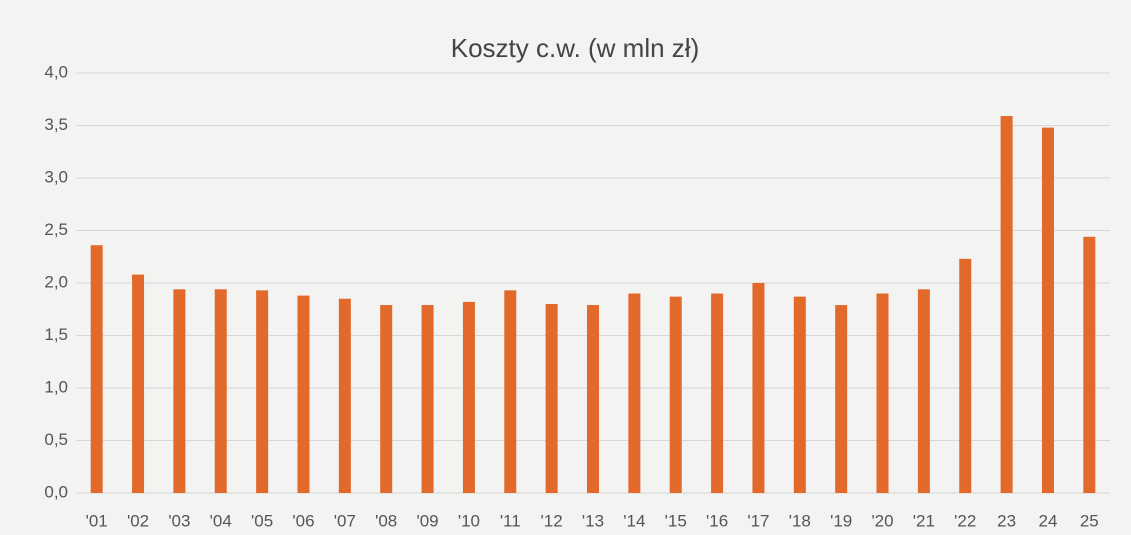 This screenshot has width=1131, height=535. Describe the element at coordinates (56, 386) in the screenshot. I see `y-tick-label: 1,0` at that location.